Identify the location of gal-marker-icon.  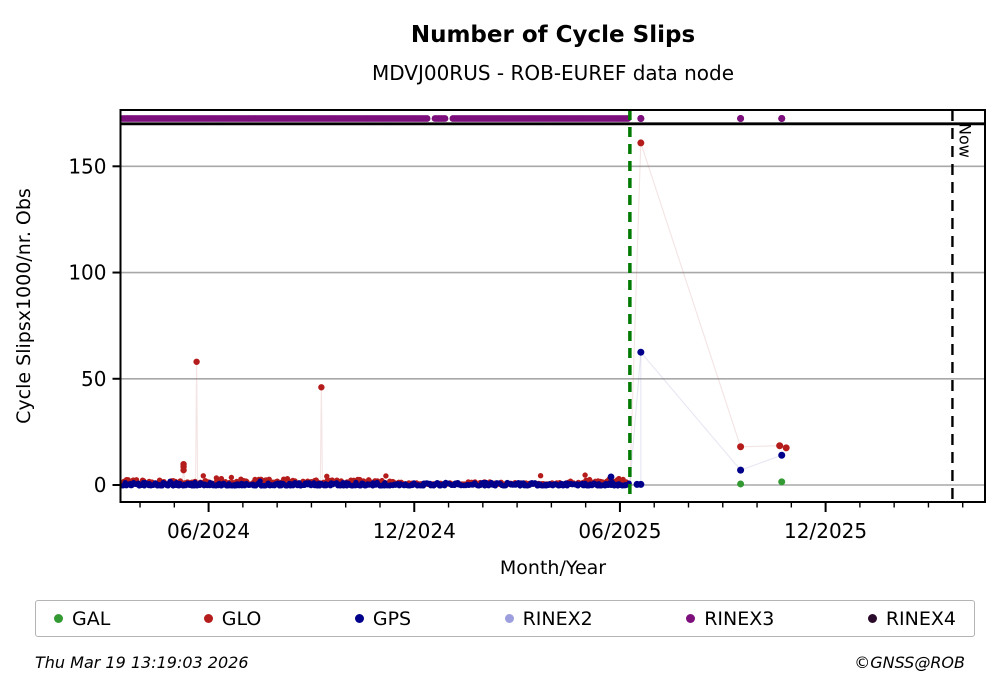
(58, 618).